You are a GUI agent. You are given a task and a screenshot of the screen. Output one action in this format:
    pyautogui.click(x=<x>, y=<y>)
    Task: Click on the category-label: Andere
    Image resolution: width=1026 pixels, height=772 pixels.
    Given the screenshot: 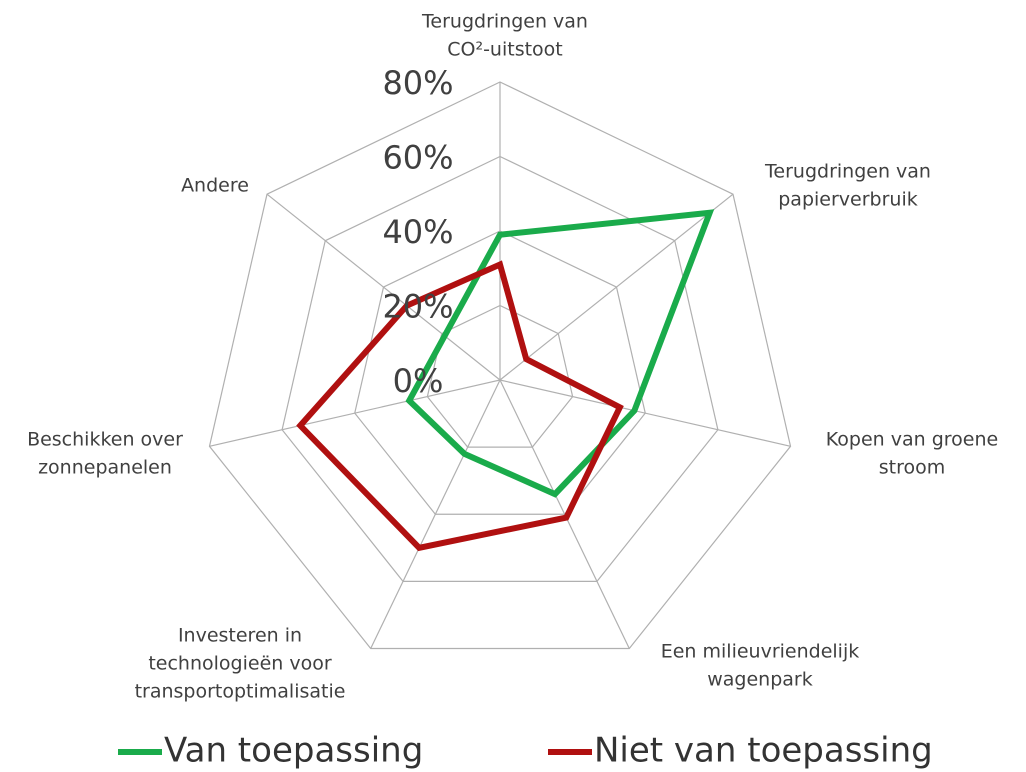 What is the action you would take?
    pyautogui.click(x=215, y=186)
    